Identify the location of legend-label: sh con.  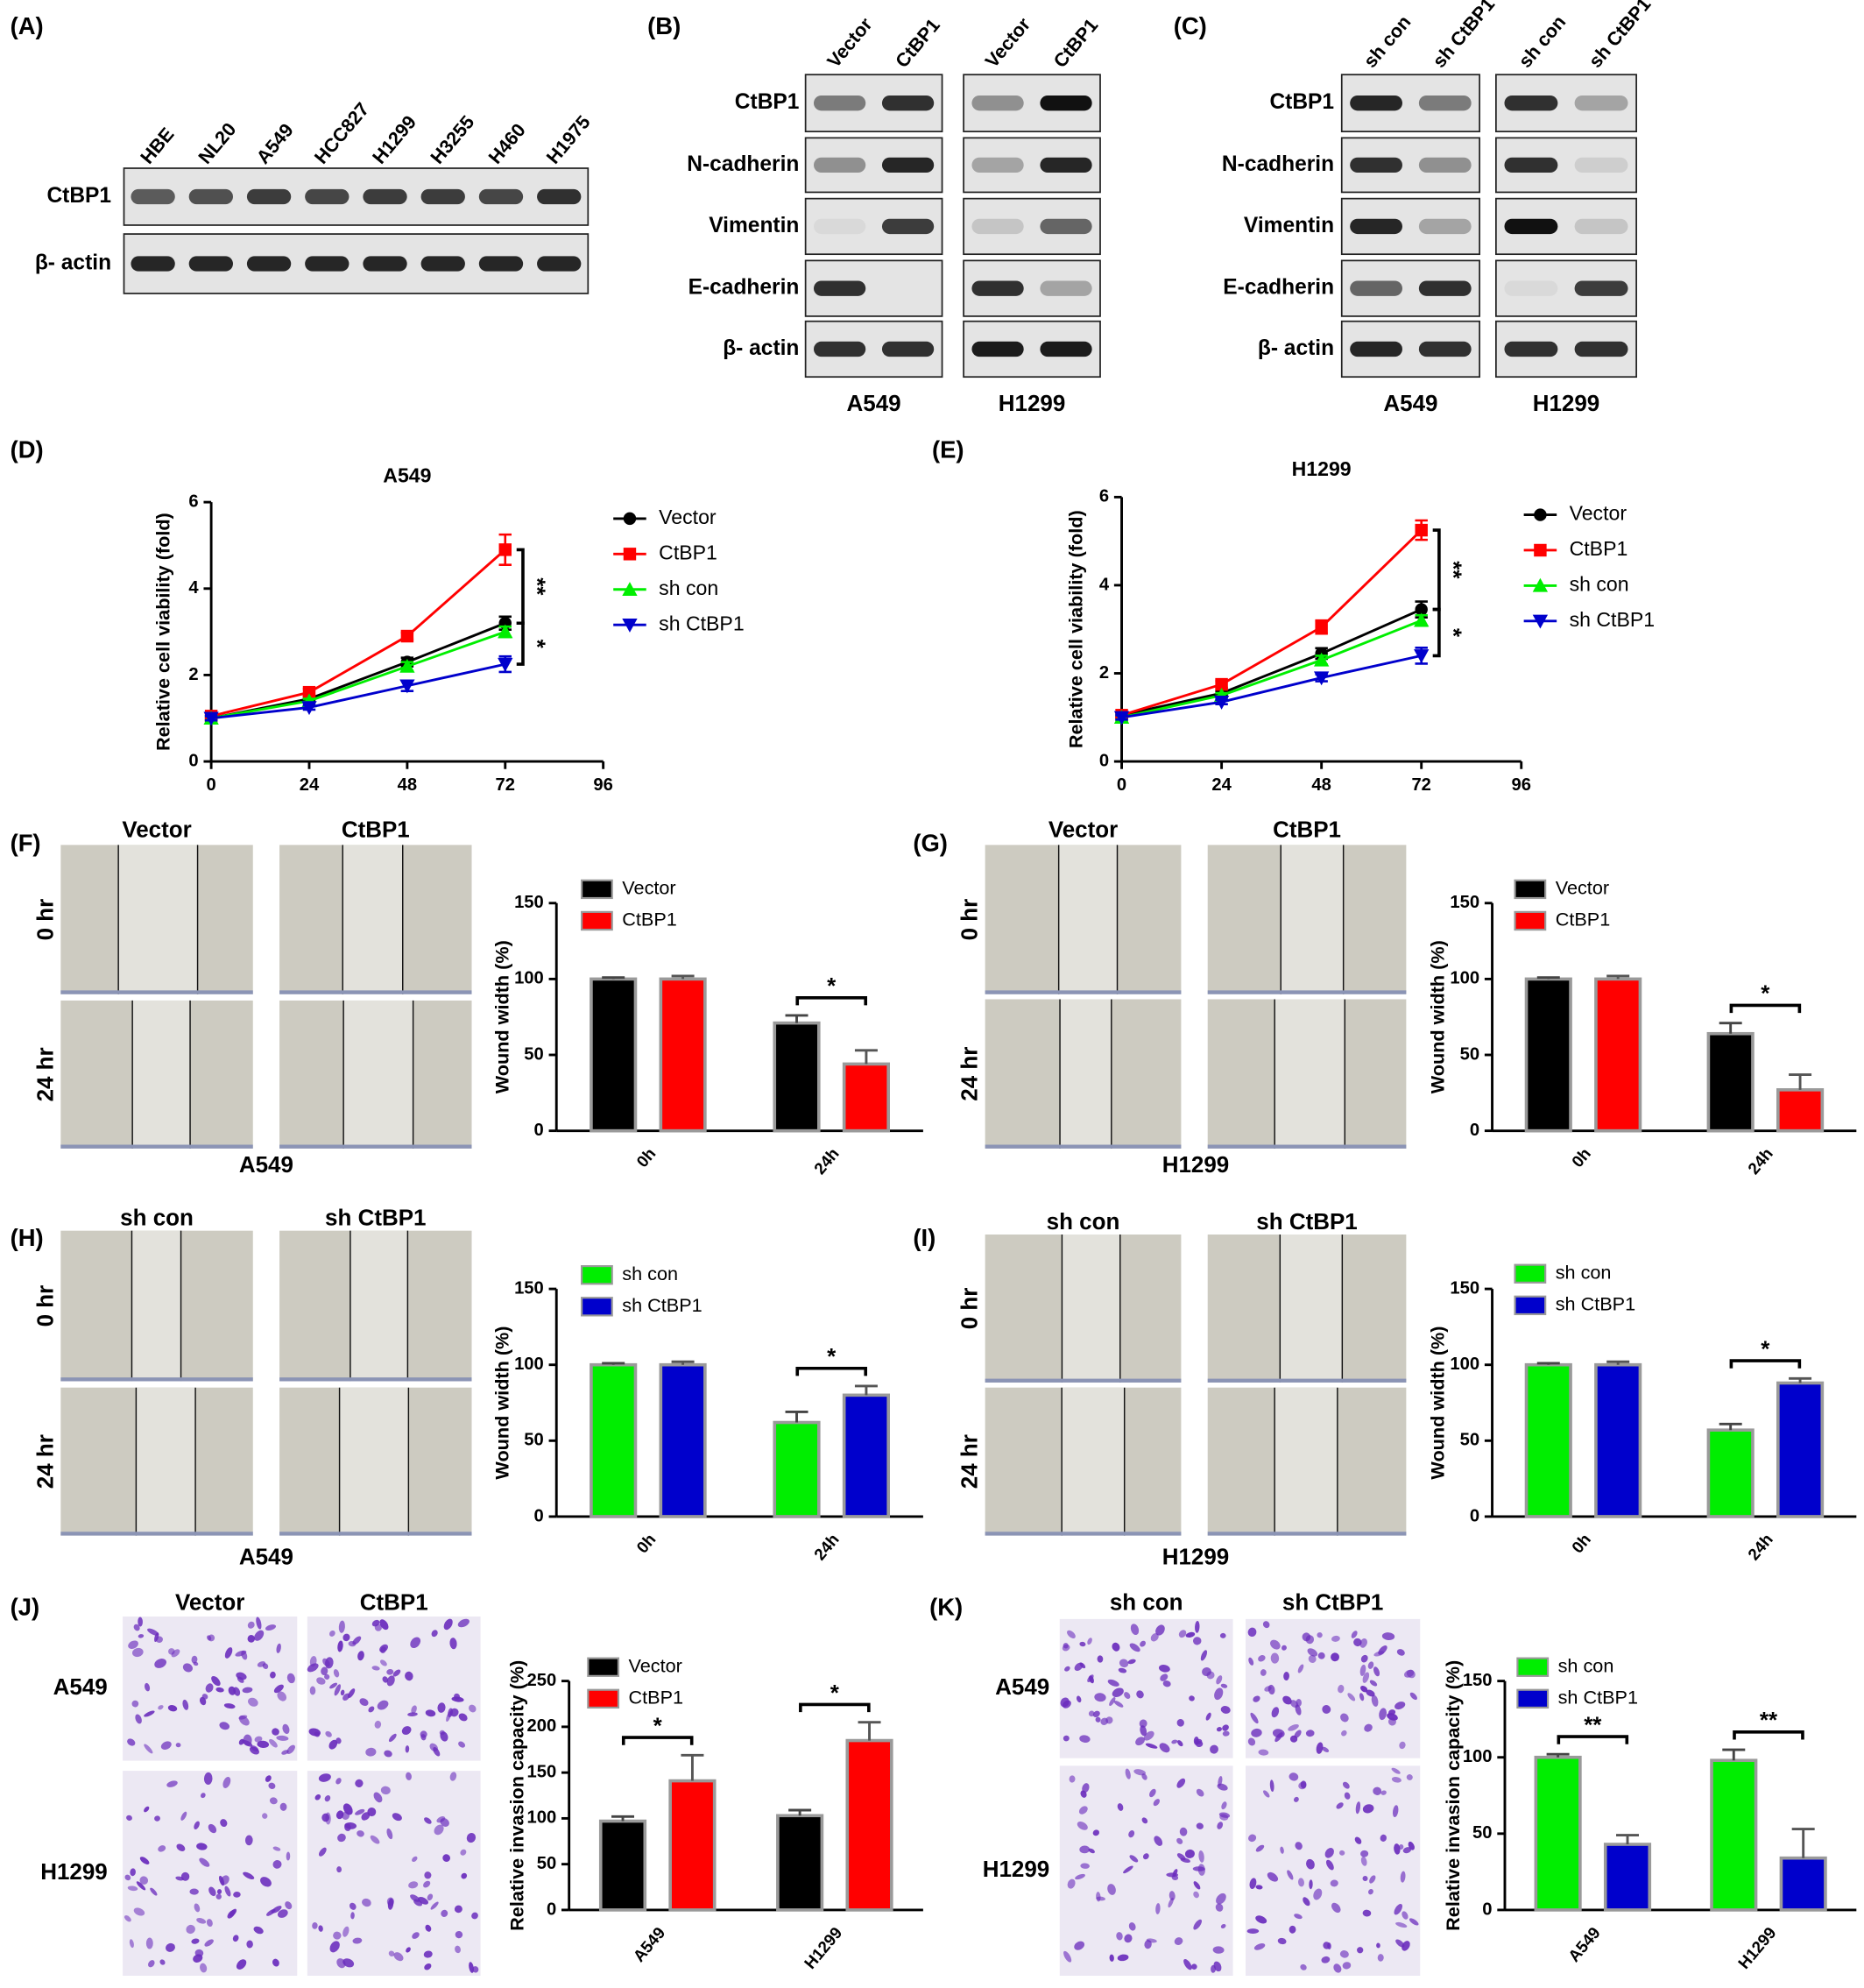
(1586, 1665).